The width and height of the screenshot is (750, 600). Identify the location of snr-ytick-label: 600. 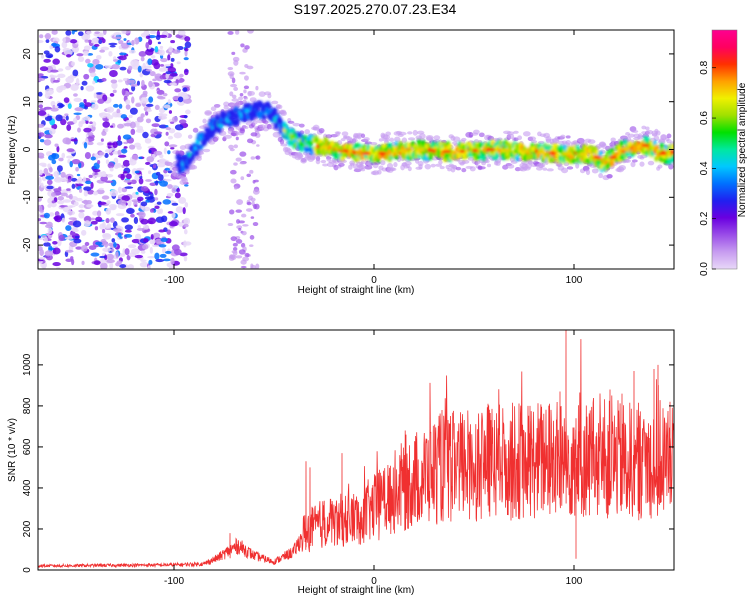
(27, 446).